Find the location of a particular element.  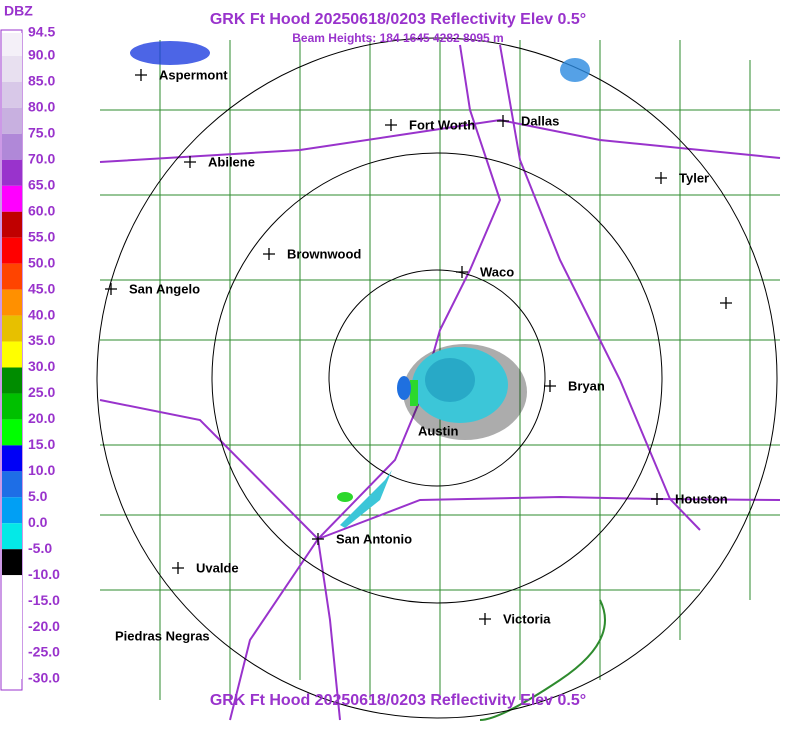

city-label: Waco is located at coordinates (497, 271).